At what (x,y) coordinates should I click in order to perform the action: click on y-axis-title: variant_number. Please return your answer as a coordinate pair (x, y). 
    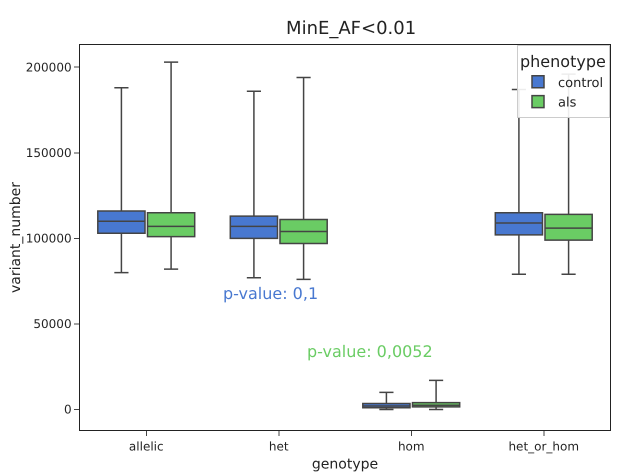
    Looking at the image, I should click on (16, 238).